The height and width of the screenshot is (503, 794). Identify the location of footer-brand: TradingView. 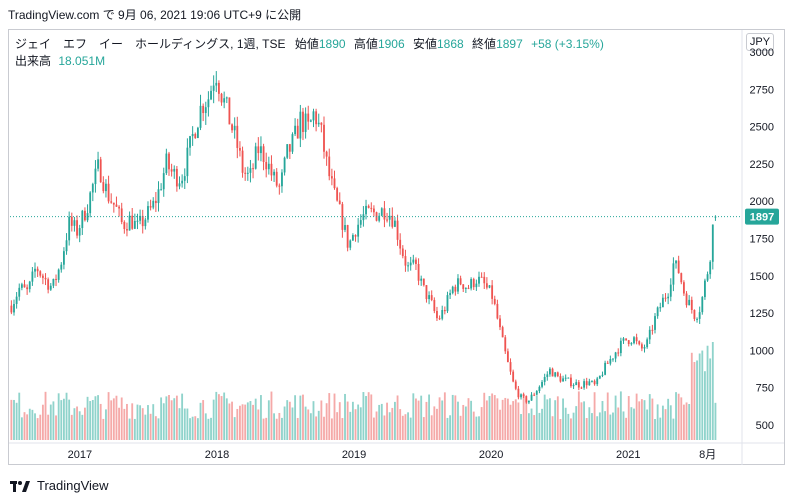
(59, 485).